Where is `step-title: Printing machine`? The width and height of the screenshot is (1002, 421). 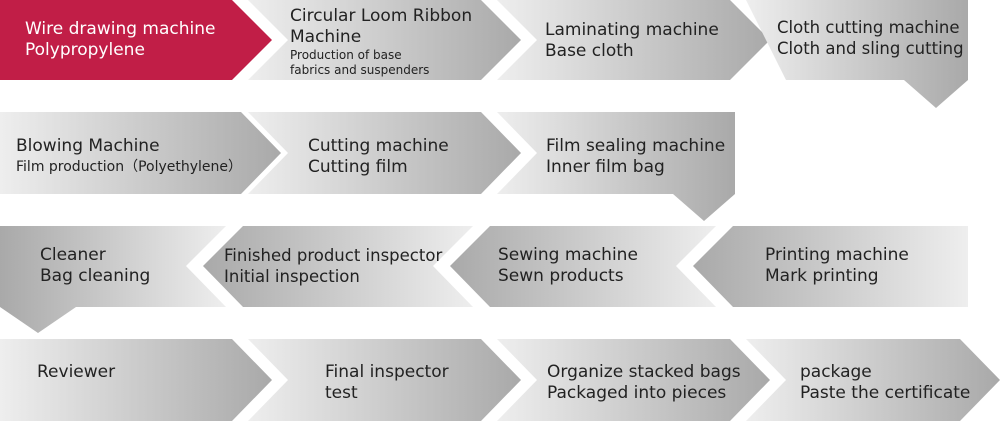 step-title: Printing machine is located at coordinates (837, 255).